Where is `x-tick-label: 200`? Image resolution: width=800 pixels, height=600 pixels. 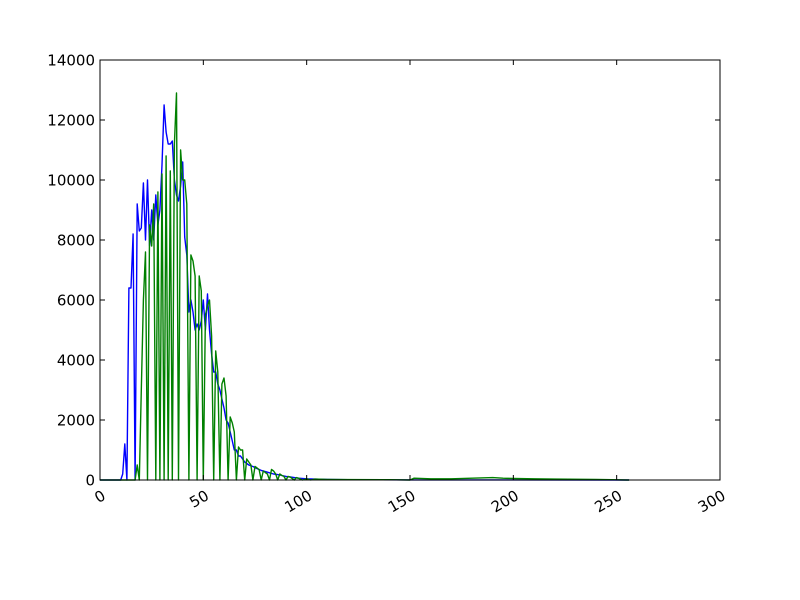
x-tick-label: 200 is located at coordinates (505, 501).